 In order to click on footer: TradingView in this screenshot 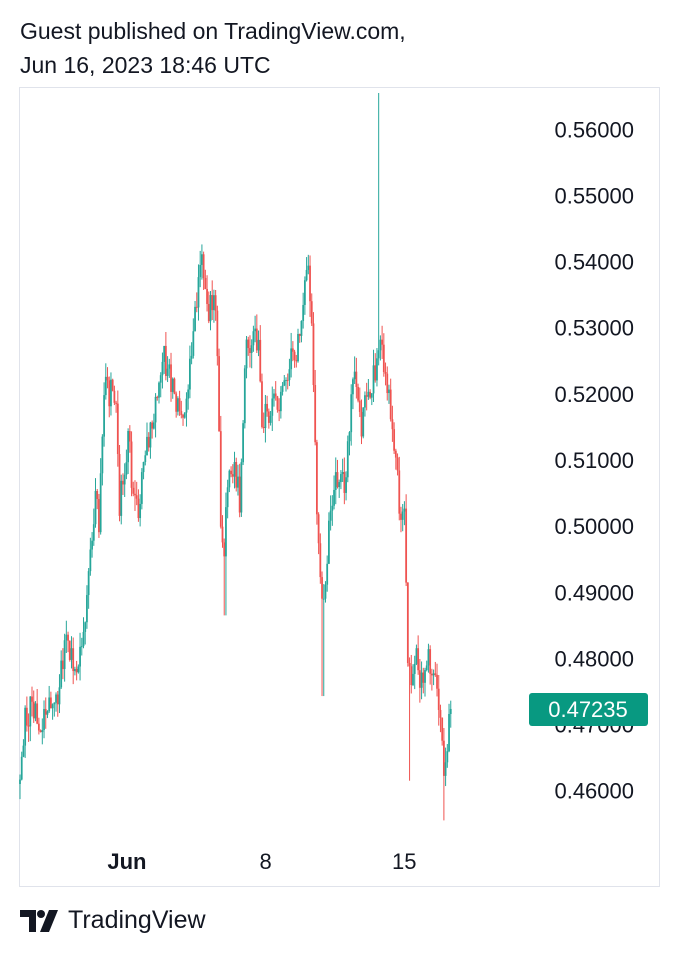, I will do `click(113, 920)`.